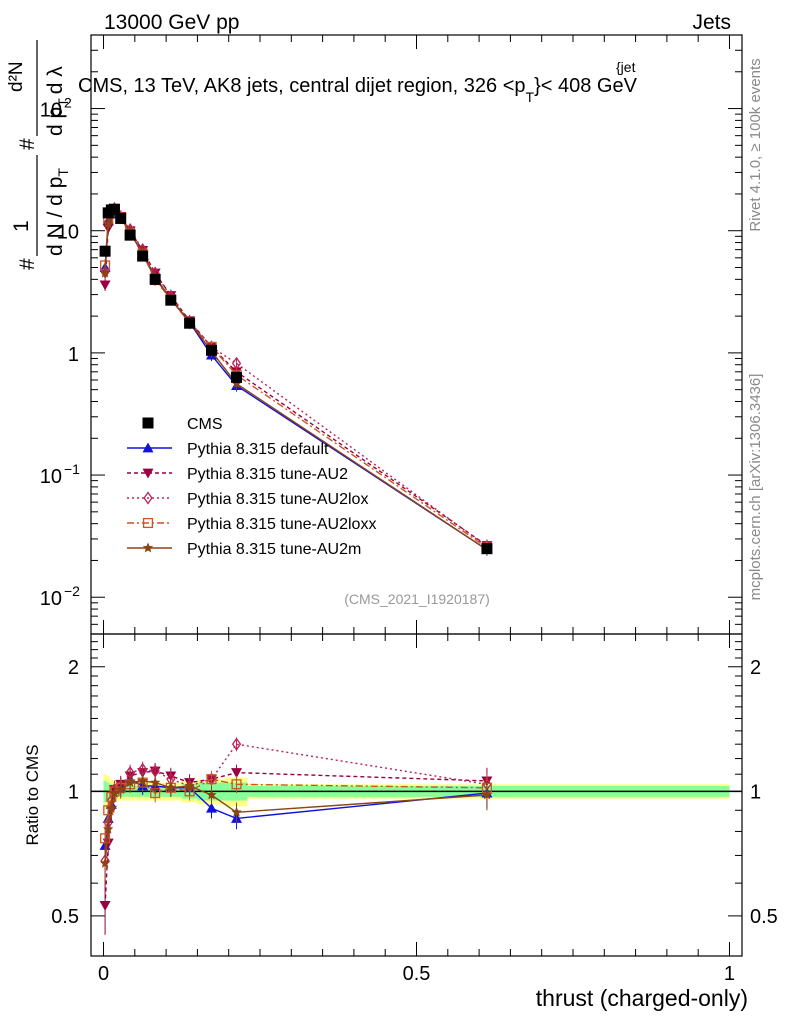  What do you see at coordinates (417, 599) in the screenshot?
I see `analysis-id: (CMS_2021_I1920187)` at bounding box center [417, 599].